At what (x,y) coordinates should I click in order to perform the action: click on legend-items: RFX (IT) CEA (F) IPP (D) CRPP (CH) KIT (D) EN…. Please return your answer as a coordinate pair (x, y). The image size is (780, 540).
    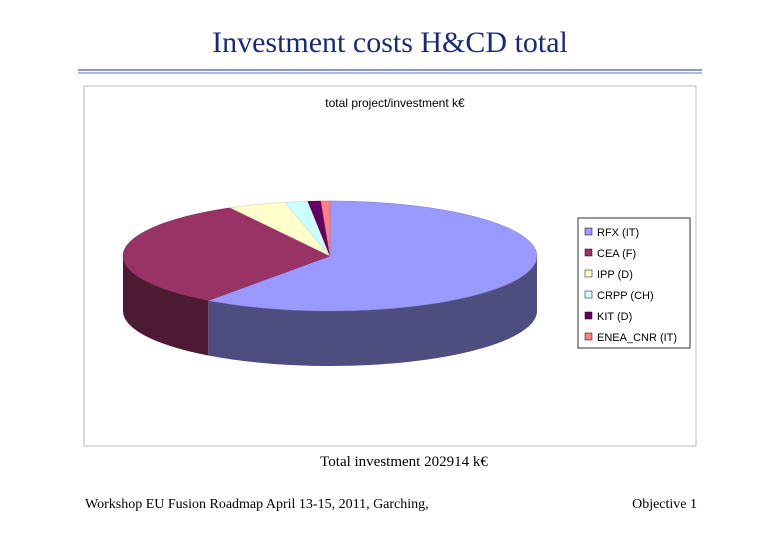
    Looking at the image, I should click on (630, 285).